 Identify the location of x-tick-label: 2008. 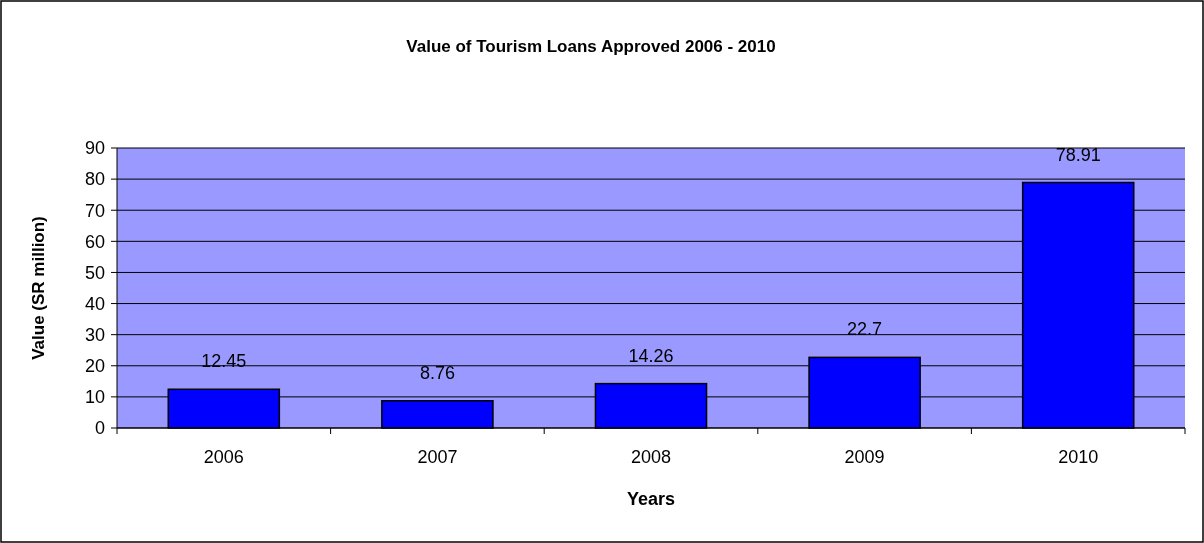
(651, 457).